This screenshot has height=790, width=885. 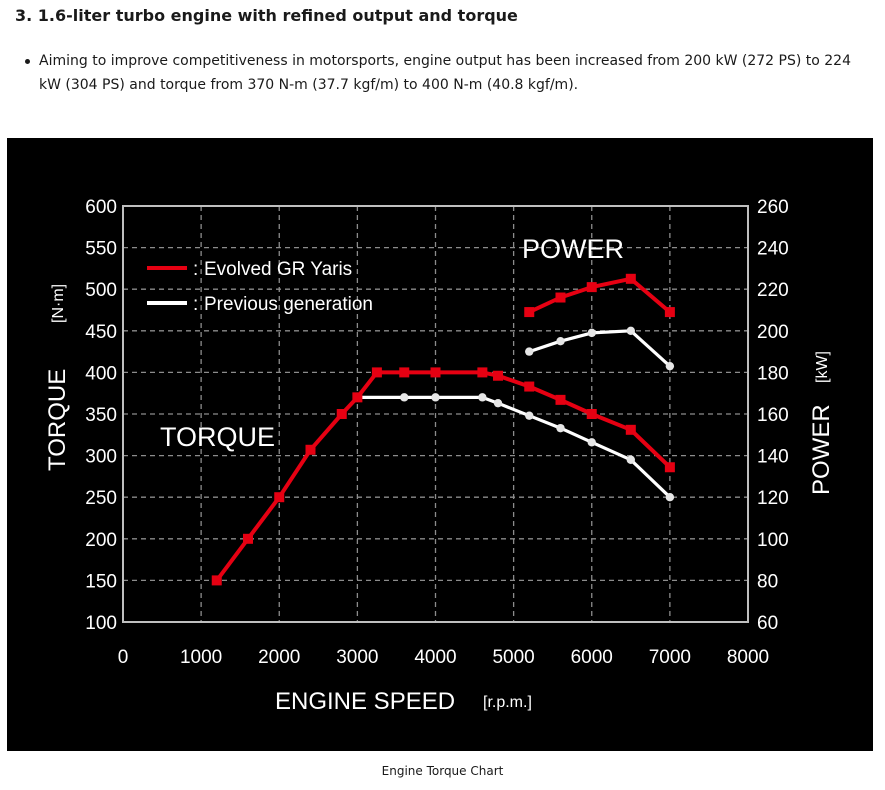 What do you see at coordinates (507, 702) in the screenshot?
I see `x-axis-unit: [r.p.m.]` at bounding box center [507, 702].